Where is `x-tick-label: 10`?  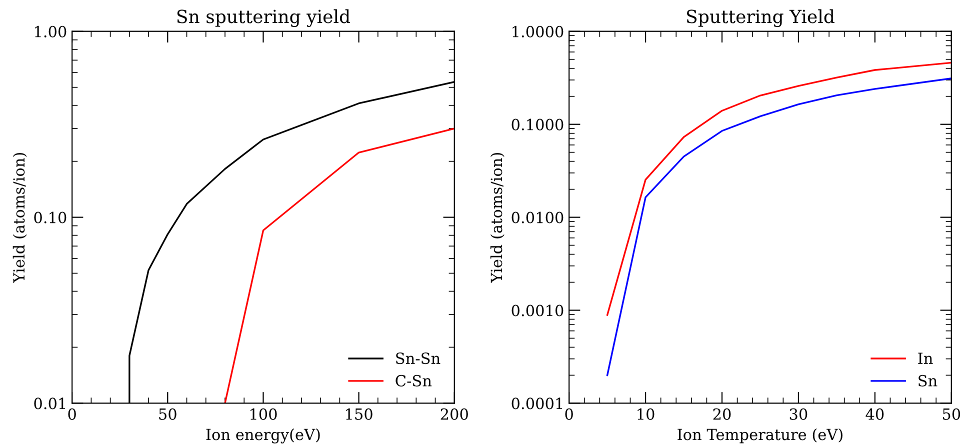
x-tick-label: 10 is located at coordinates (646, 414).